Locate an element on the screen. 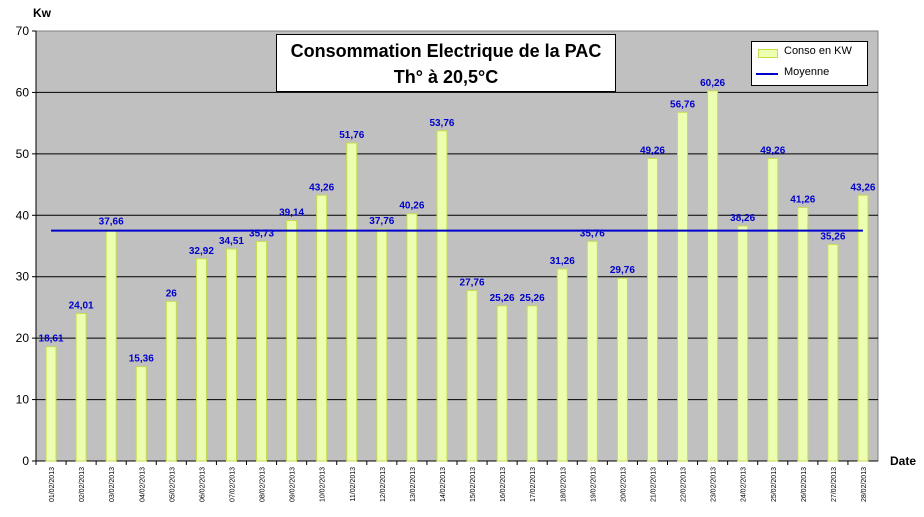 The width and height of the screenshot is (924, 517). x-tick-label: 16/02/2013 is located at coordinates (503, 484).